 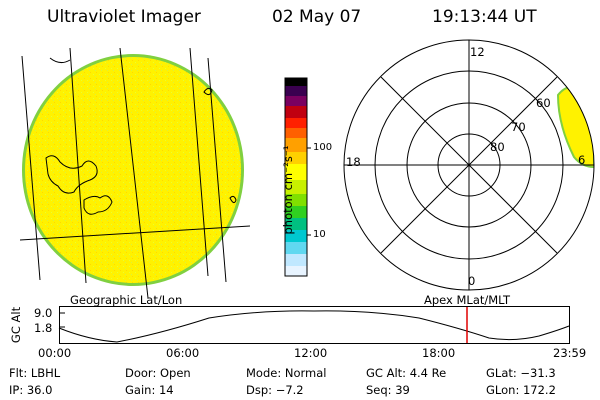 I want to click on mlat-label-70: 70, so click(x=518, y=127).